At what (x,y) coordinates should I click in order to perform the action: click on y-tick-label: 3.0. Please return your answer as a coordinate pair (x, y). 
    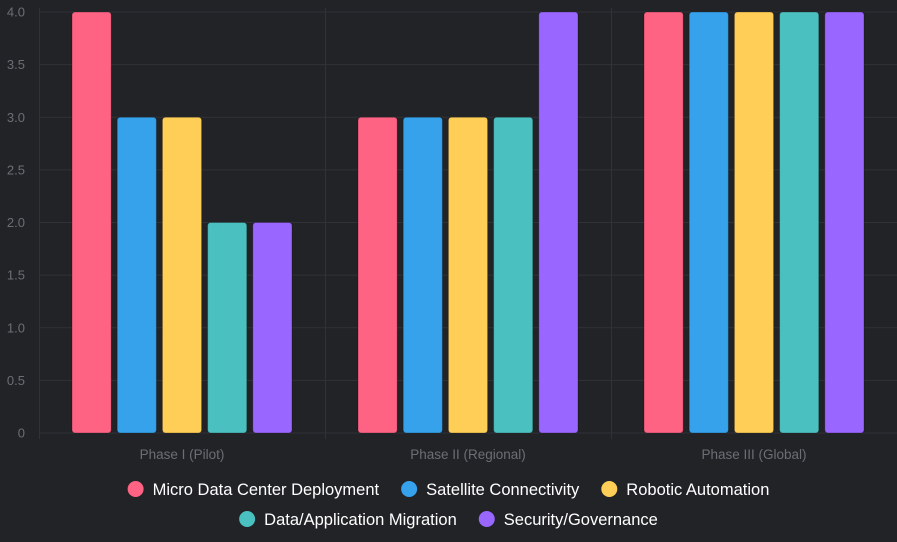
    Looking at the image, I should click on (16, 117).